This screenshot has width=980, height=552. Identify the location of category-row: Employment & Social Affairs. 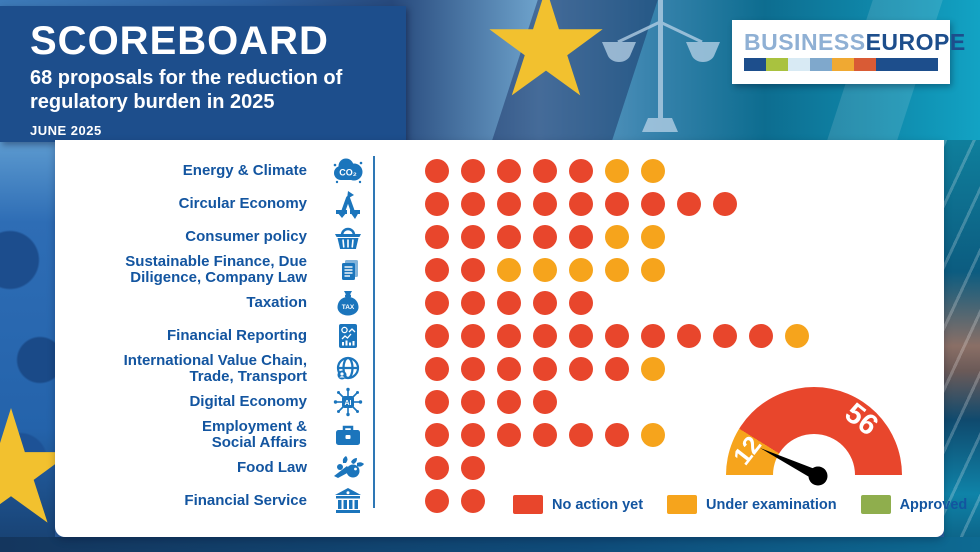
(516, 434).